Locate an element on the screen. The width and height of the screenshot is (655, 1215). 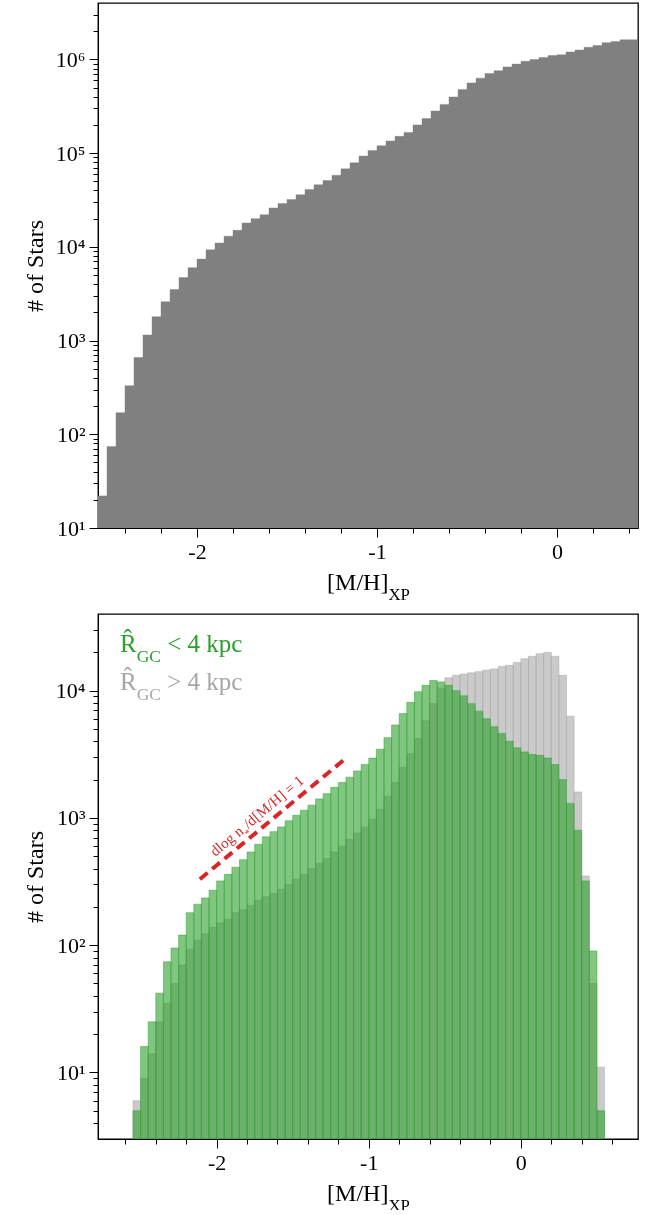
text: R̂$_{GC}$ < 4 kpc is located at coordinates (181, 647).